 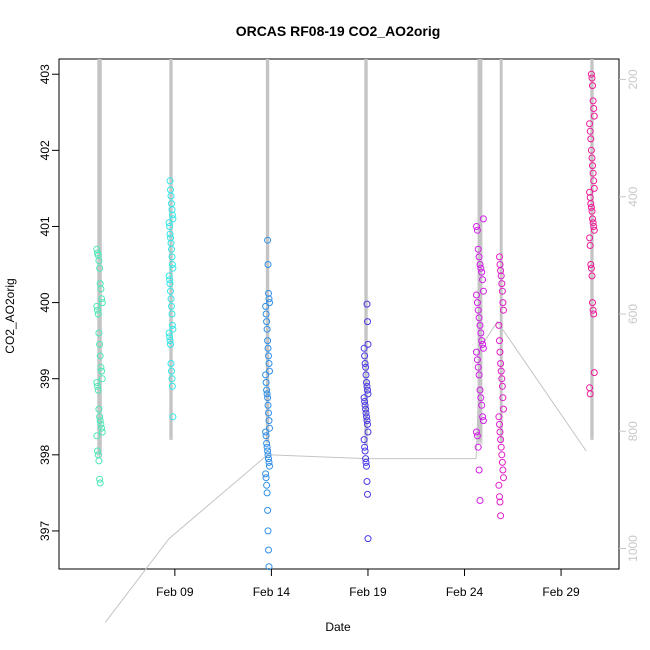 I want to click on y-tick-label: 398, so click(x=45, y=454).